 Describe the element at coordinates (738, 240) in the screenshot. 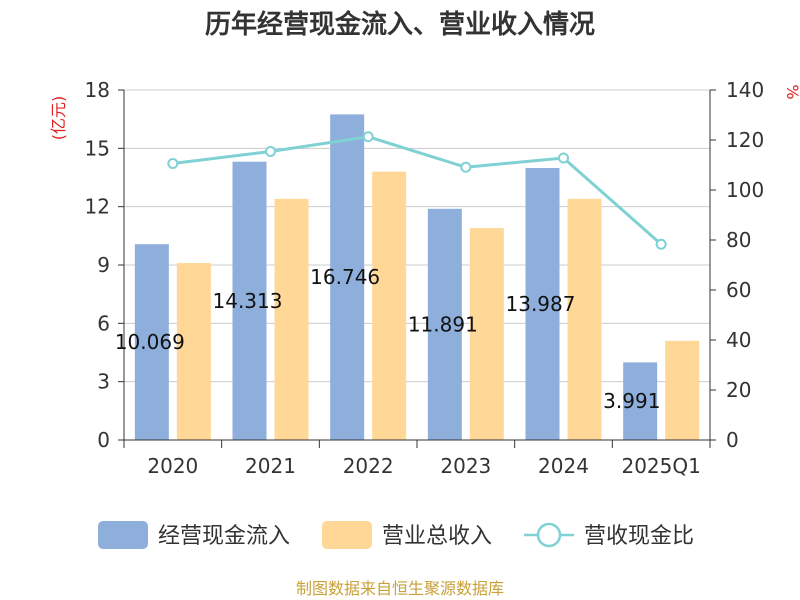

I see `y-right-tick-label: 80` at that location.